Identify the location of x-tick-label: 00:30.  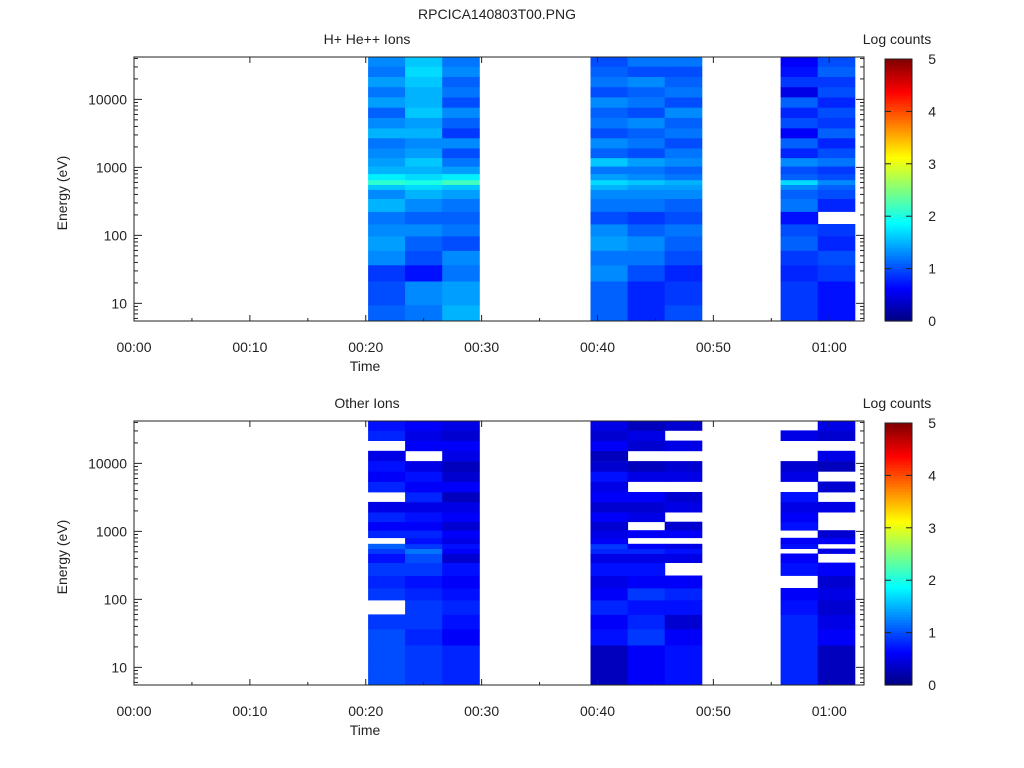
(481, 347).